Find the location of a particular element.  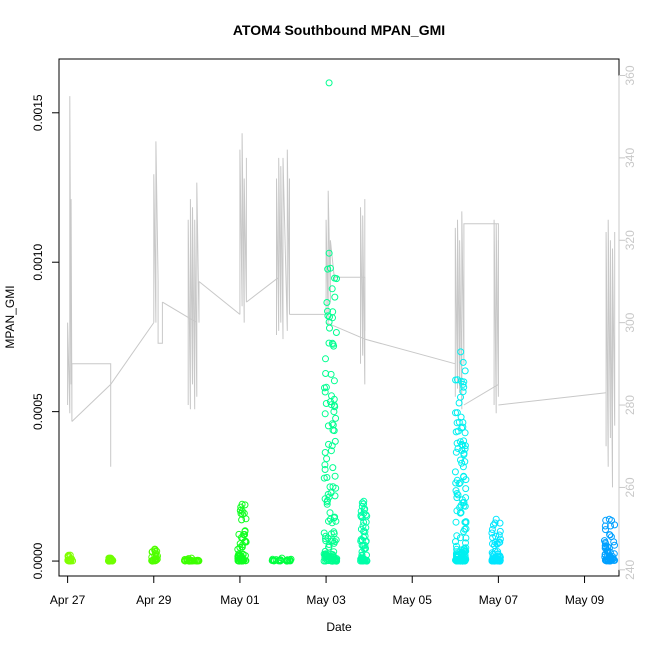

y-axis-left: 0.0000 0.0005 0.0010 0.0015 is located at coordinates (45, 336).